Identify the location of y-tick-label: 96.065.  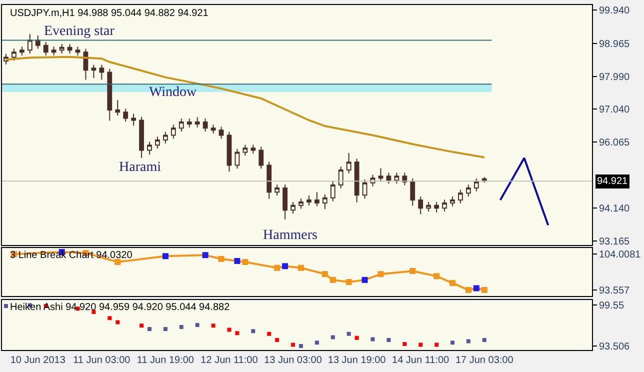
(614, 143).